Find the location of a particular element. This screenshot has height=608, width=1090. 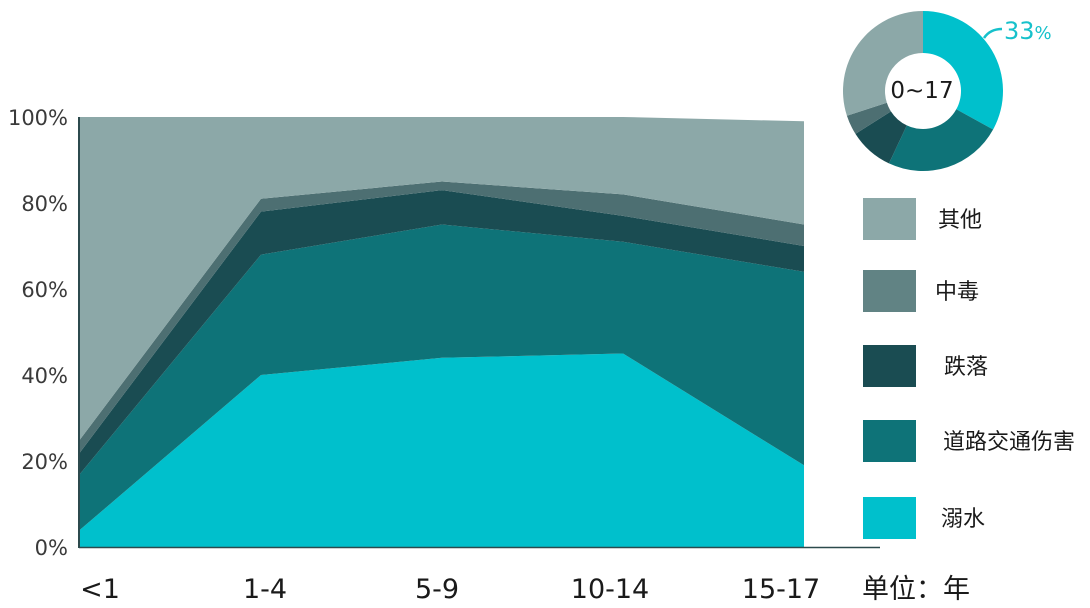

legend-label: 道路交通伤害 is located at coordinates (1009, 442).